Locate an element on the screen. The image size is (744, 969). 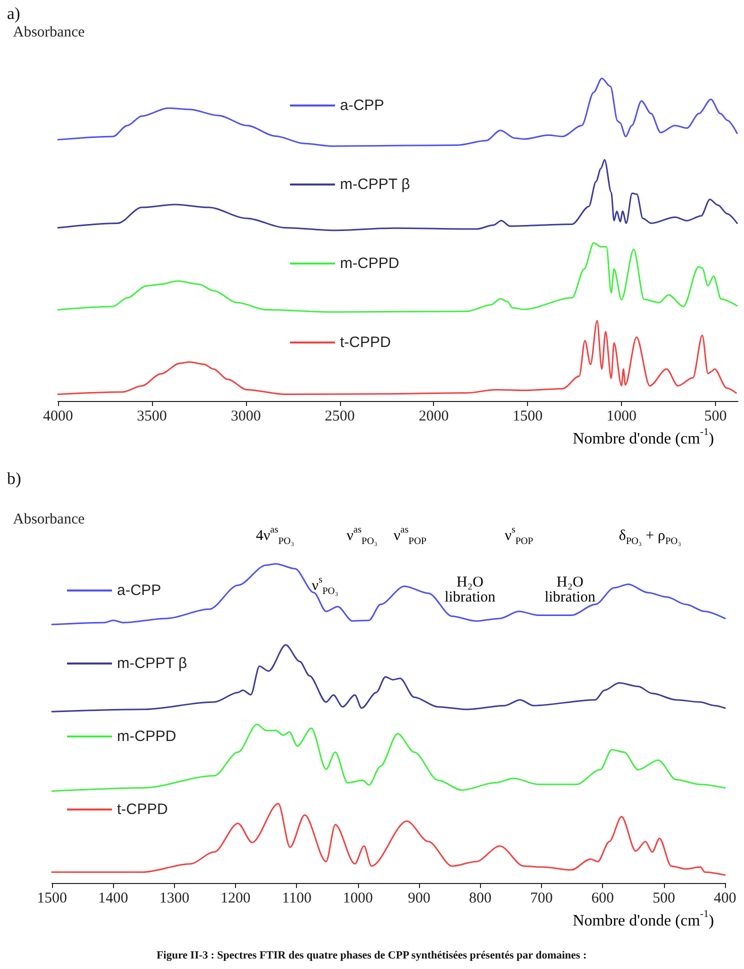
text: Figure II-3 : Spectres FTIR des quatre phases de CPP synthétisées présentés par domaines : is located at coordinates (371, 956).